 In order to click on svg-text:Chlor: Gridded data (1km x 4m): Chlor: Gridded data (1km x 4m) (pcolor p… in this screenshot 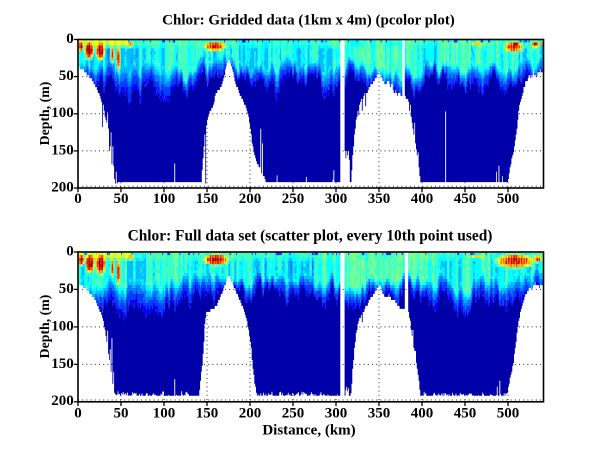, I will do `click(308, 21)`.